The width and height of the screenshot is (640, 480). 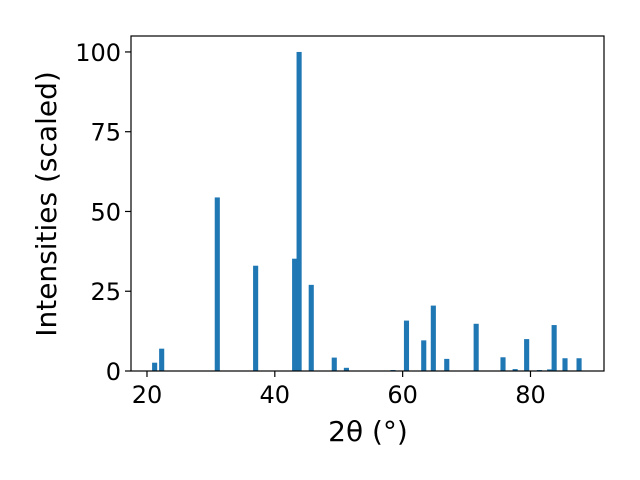 What do you see at coordinates (113, 372) in the screenshot?
I see `y-tick-label: 0` at bounding box center [113, 372].